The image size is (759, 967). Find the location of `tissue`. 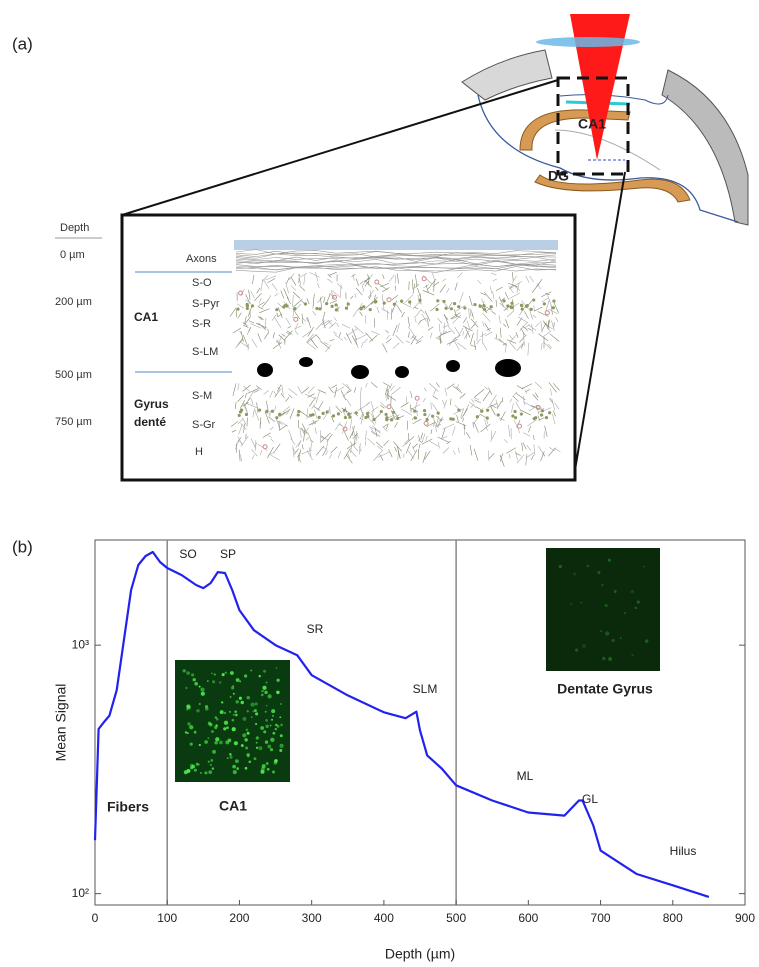

tissue is located at coordinates (395, 358).